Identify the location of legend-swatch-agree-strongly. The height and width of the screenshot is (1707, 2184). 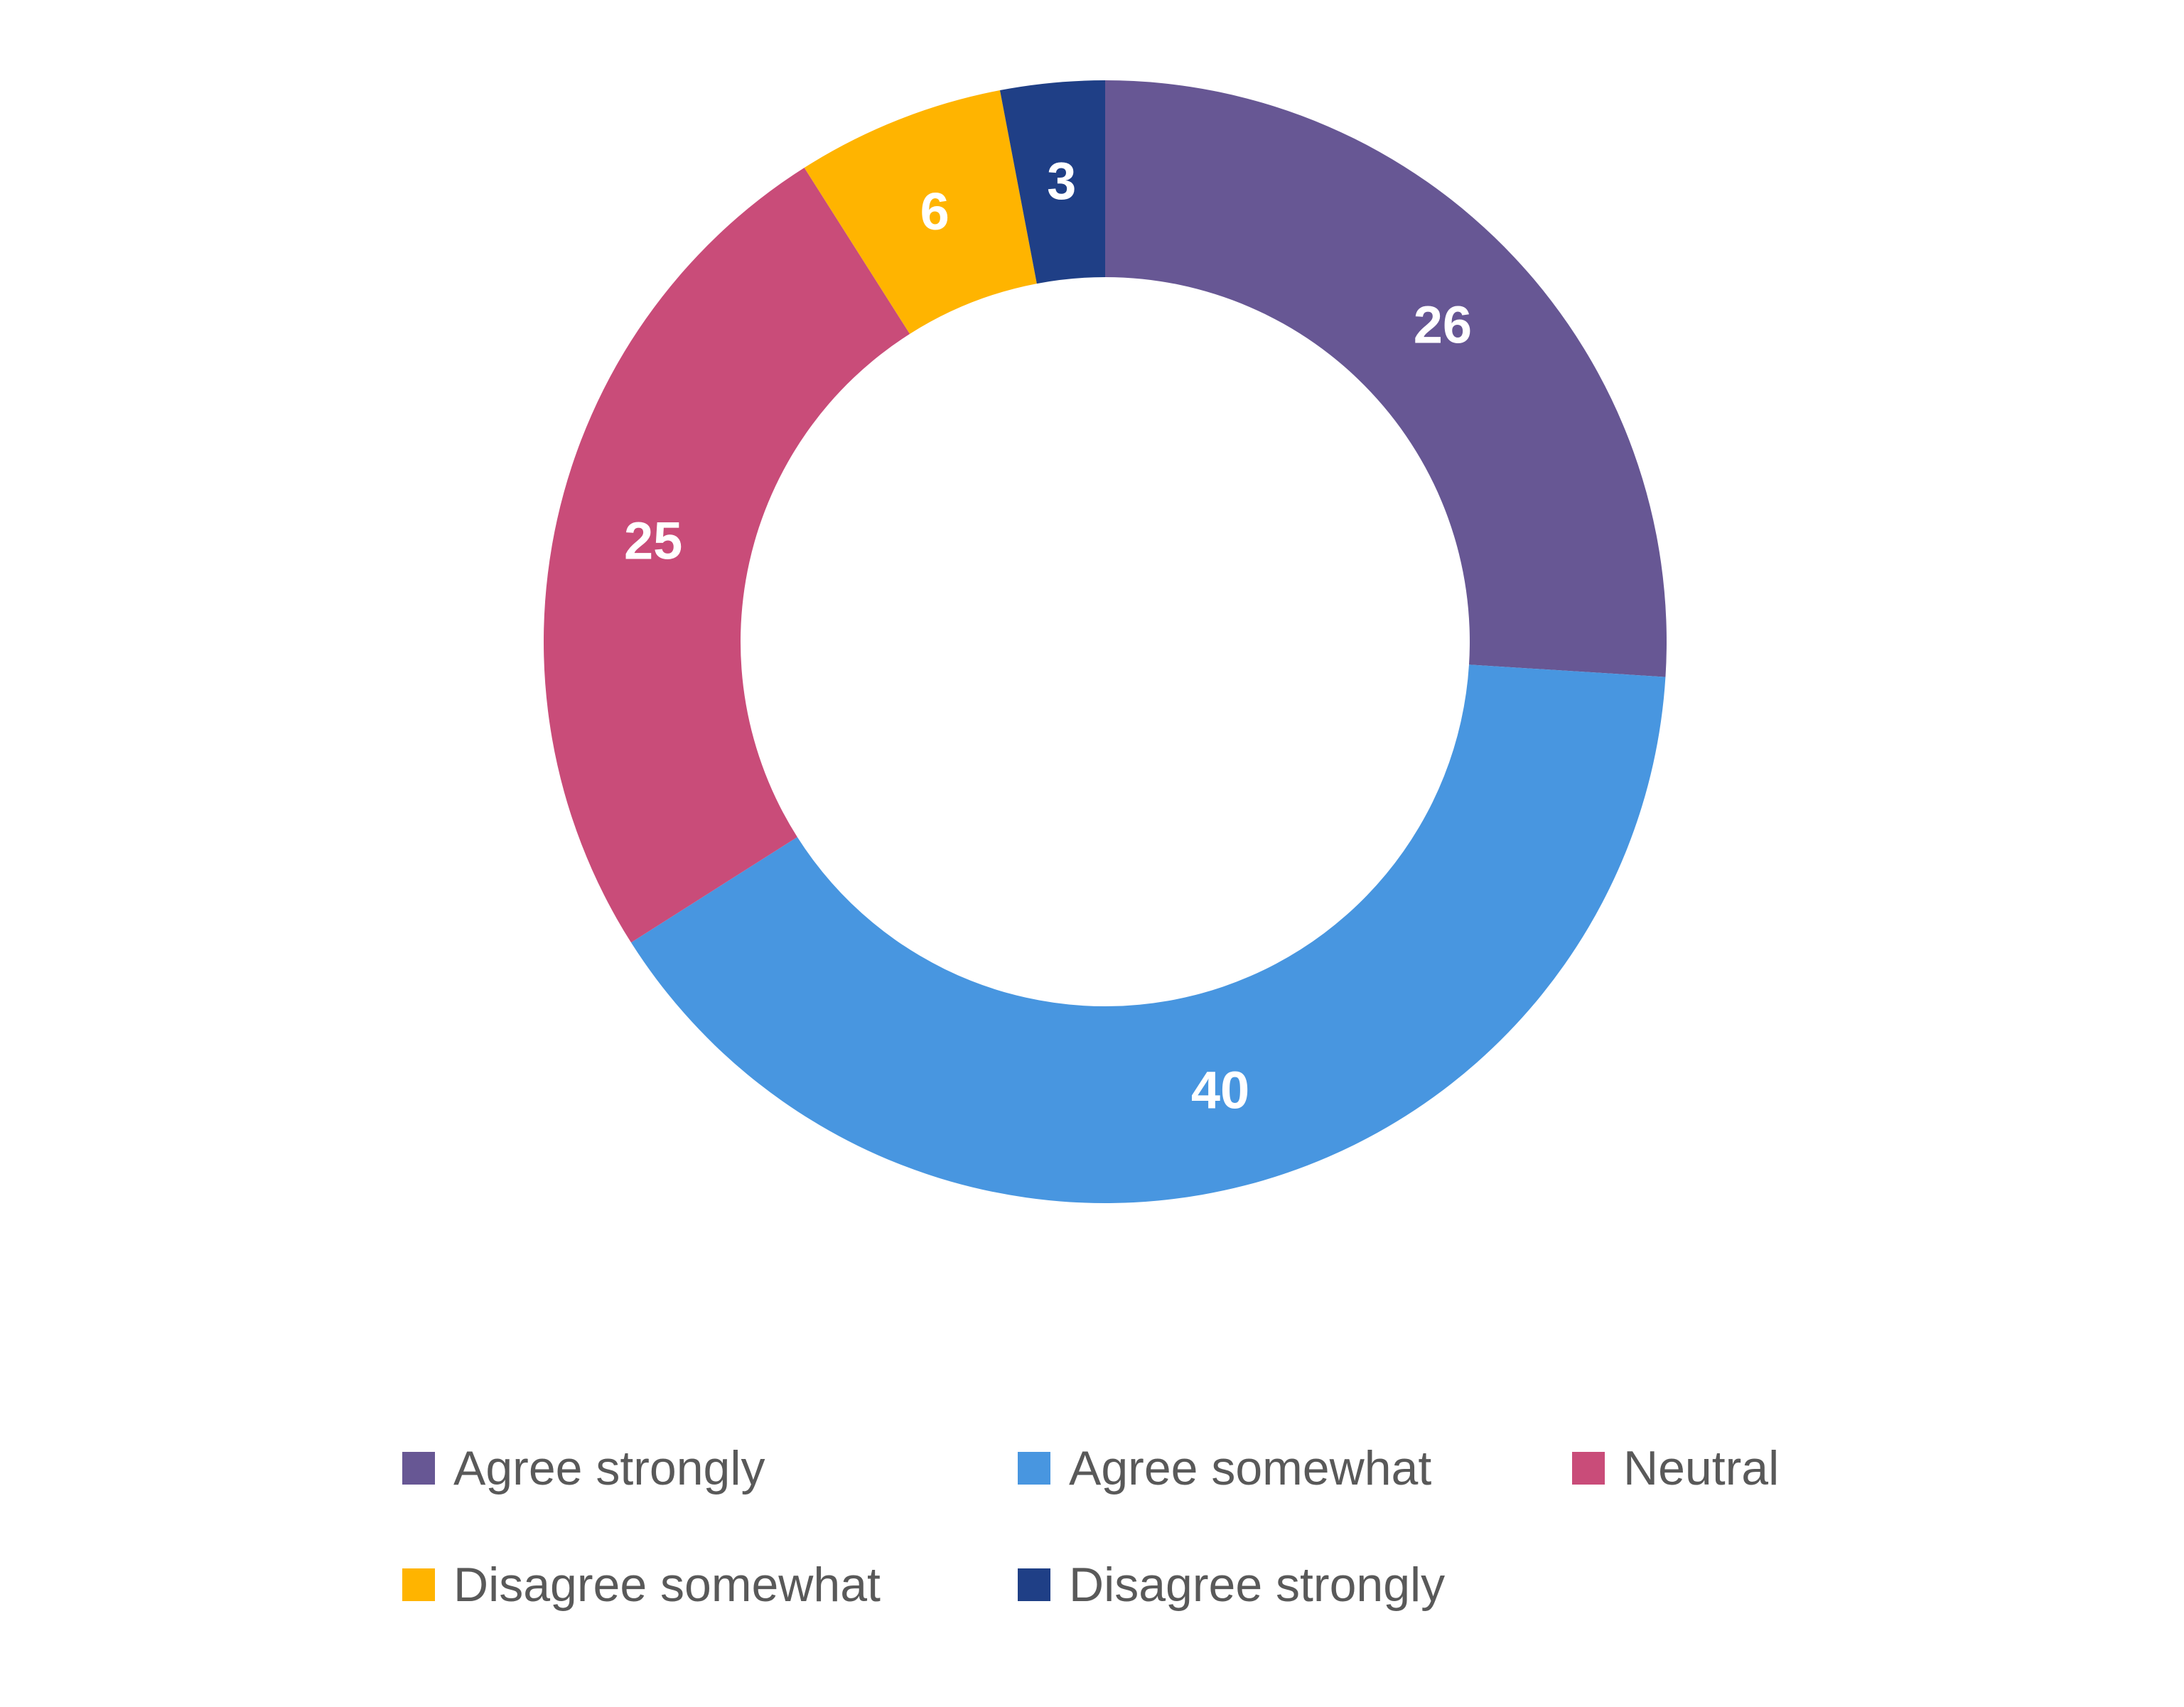
(418, 1468).